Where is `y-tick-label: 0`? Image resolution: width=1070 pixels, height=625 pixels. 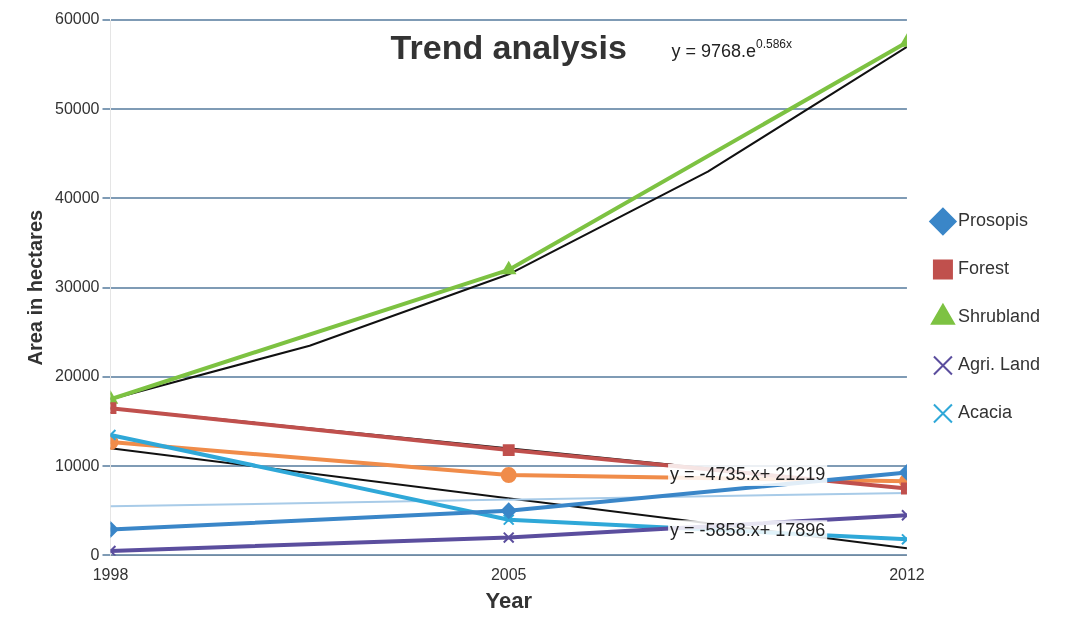 y-tick-label: 0 is located at coordinates (95, 554).